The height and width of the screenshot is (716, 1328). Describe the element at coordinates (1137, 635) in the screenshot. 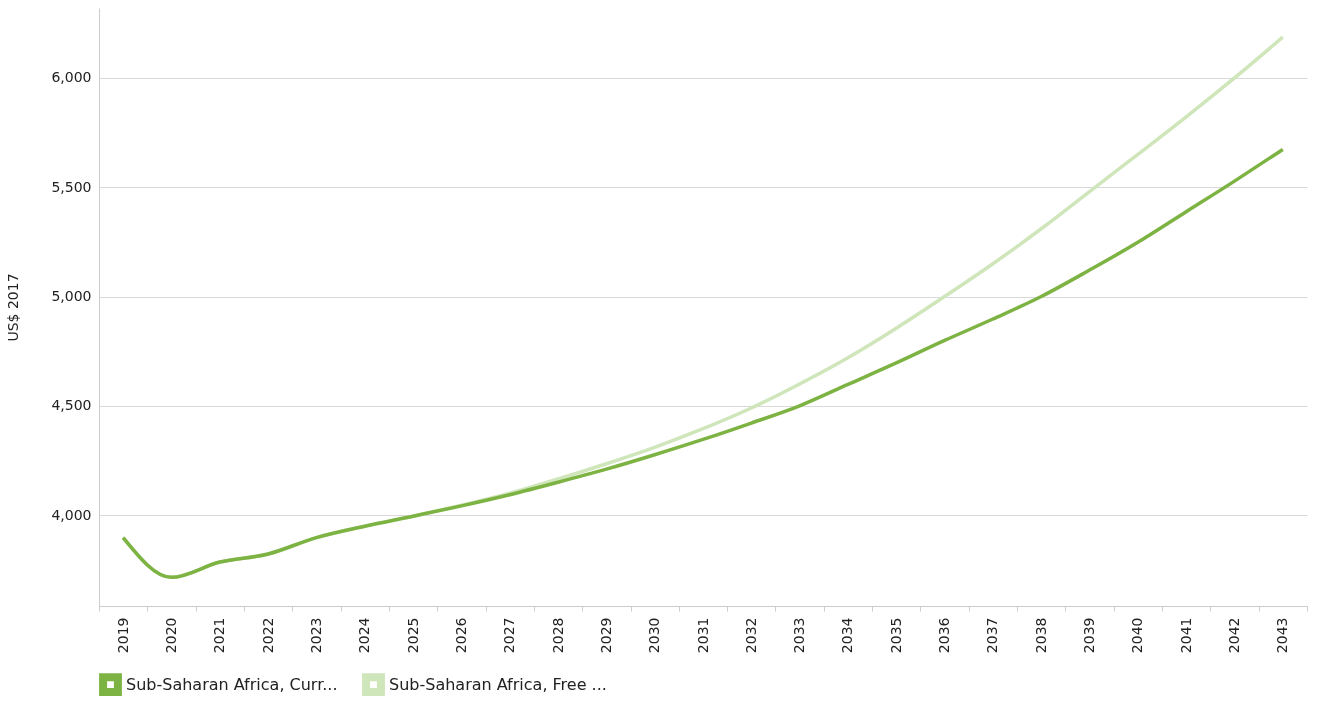

I see `x-tick-label: 2040` at that location.